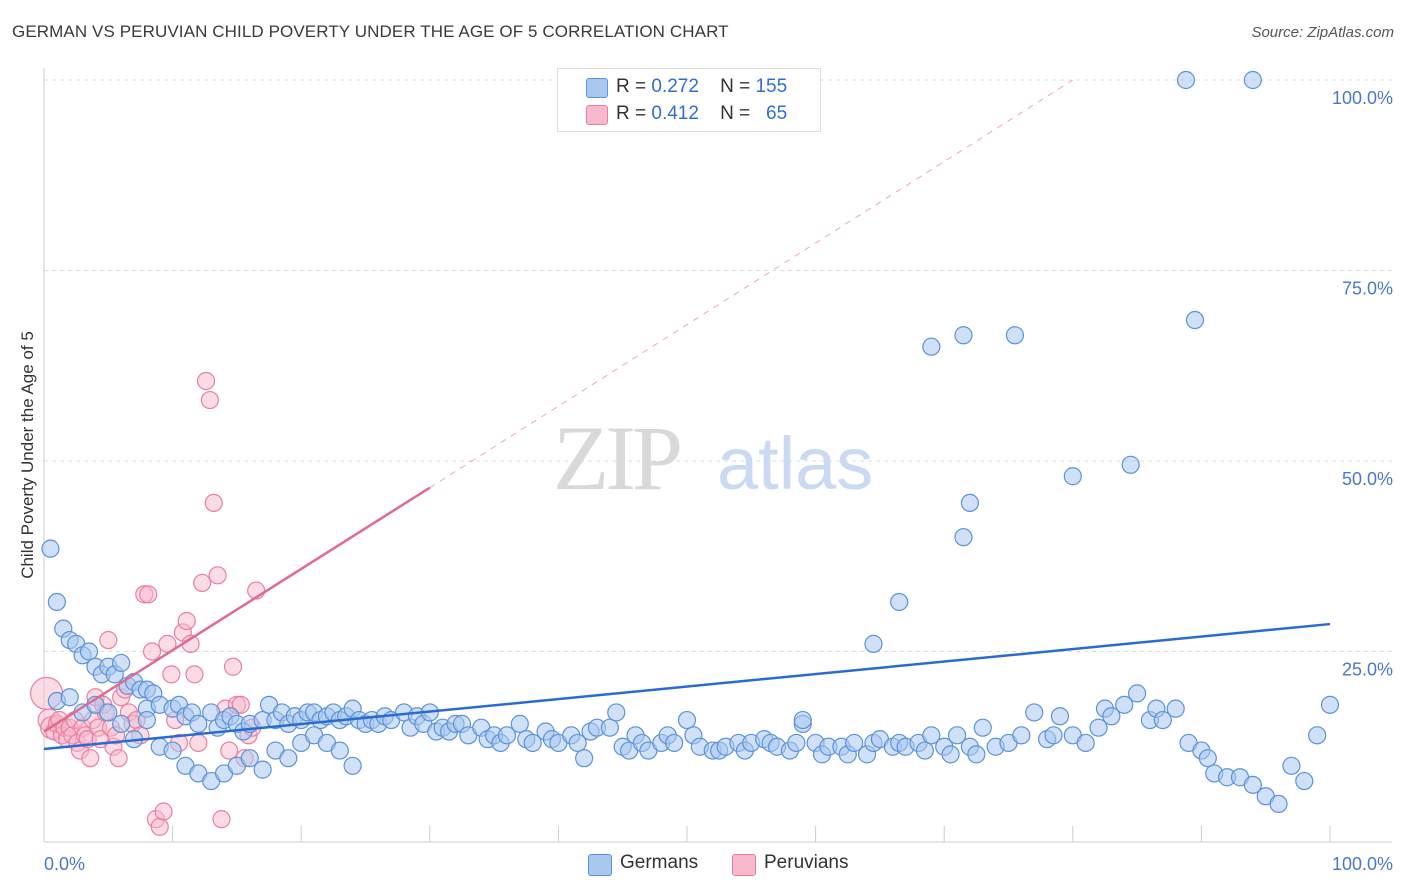 The height and width of the screenshot is (892, 1406). What do you see at coordinates (237, 609) in the screenshot?
I see `peruvian-trend-line` at bounding box center [237, 609].